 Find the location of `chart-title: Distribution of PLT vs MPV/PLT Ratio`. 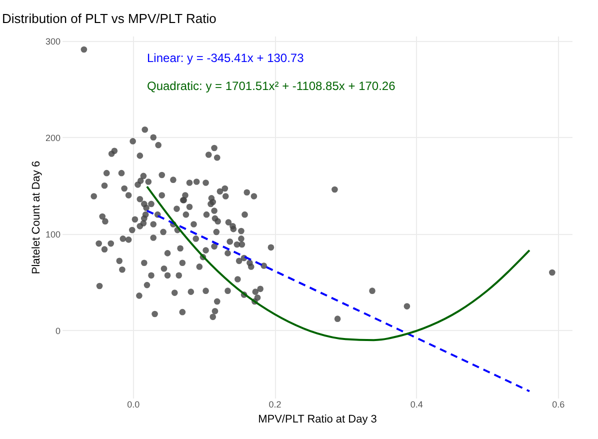

chart-title: Distribution of PLT vs MPV/PLT Ratio is located at coordinates (109, 18).